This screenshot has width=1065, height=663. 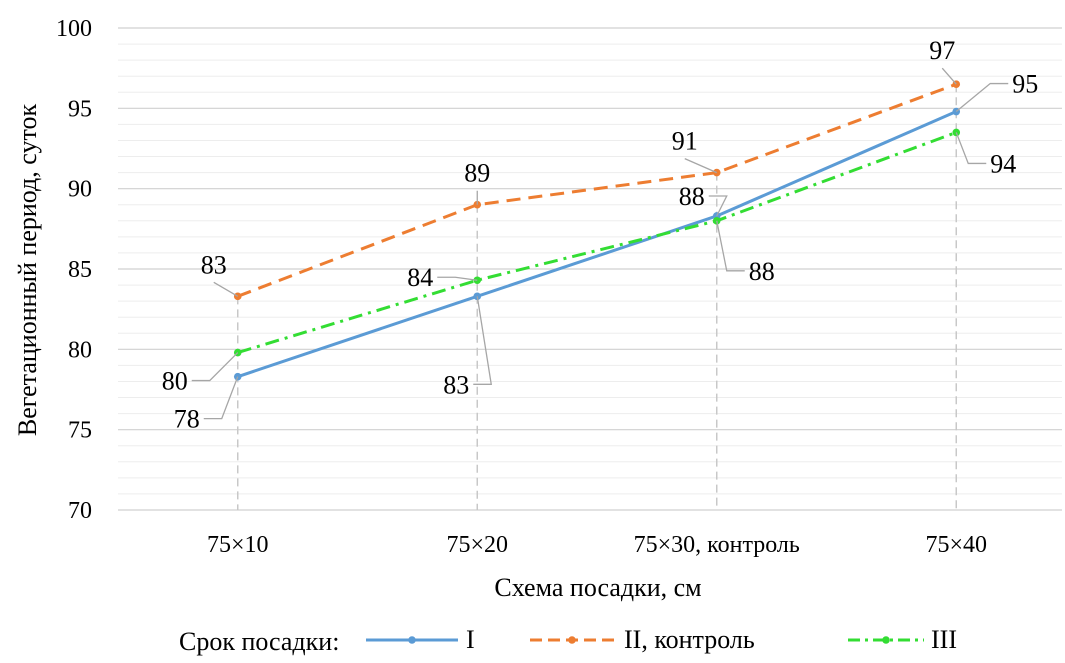 I want to click on legend-symbol-iii, so click(x=886, y=640).